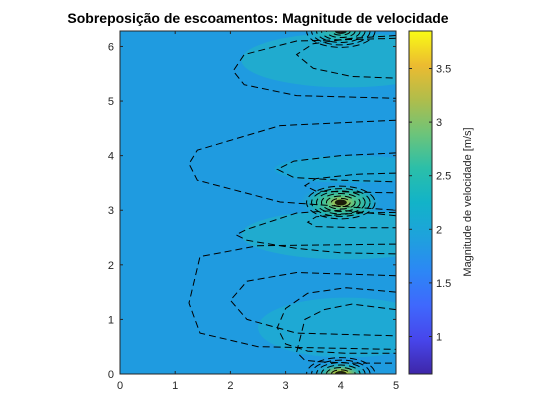 This screenshot has height=420, width=560. I want to click on singularity-core, so click(340, 202).